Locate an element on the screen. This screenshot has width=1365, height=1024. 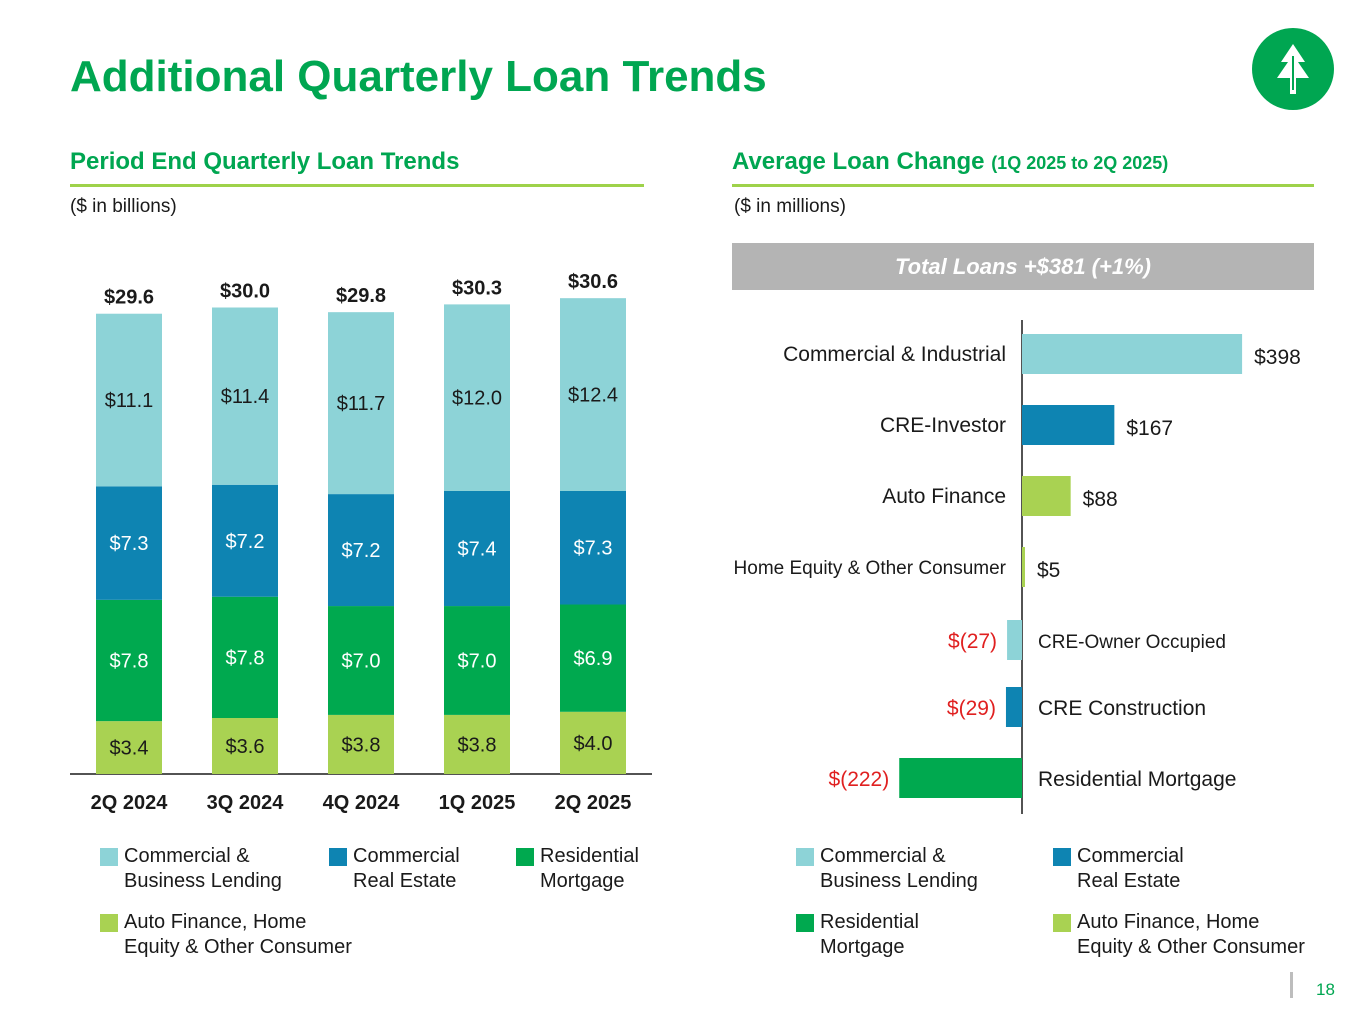
segment-label: $12.4 is located at coordinates (593, 396).